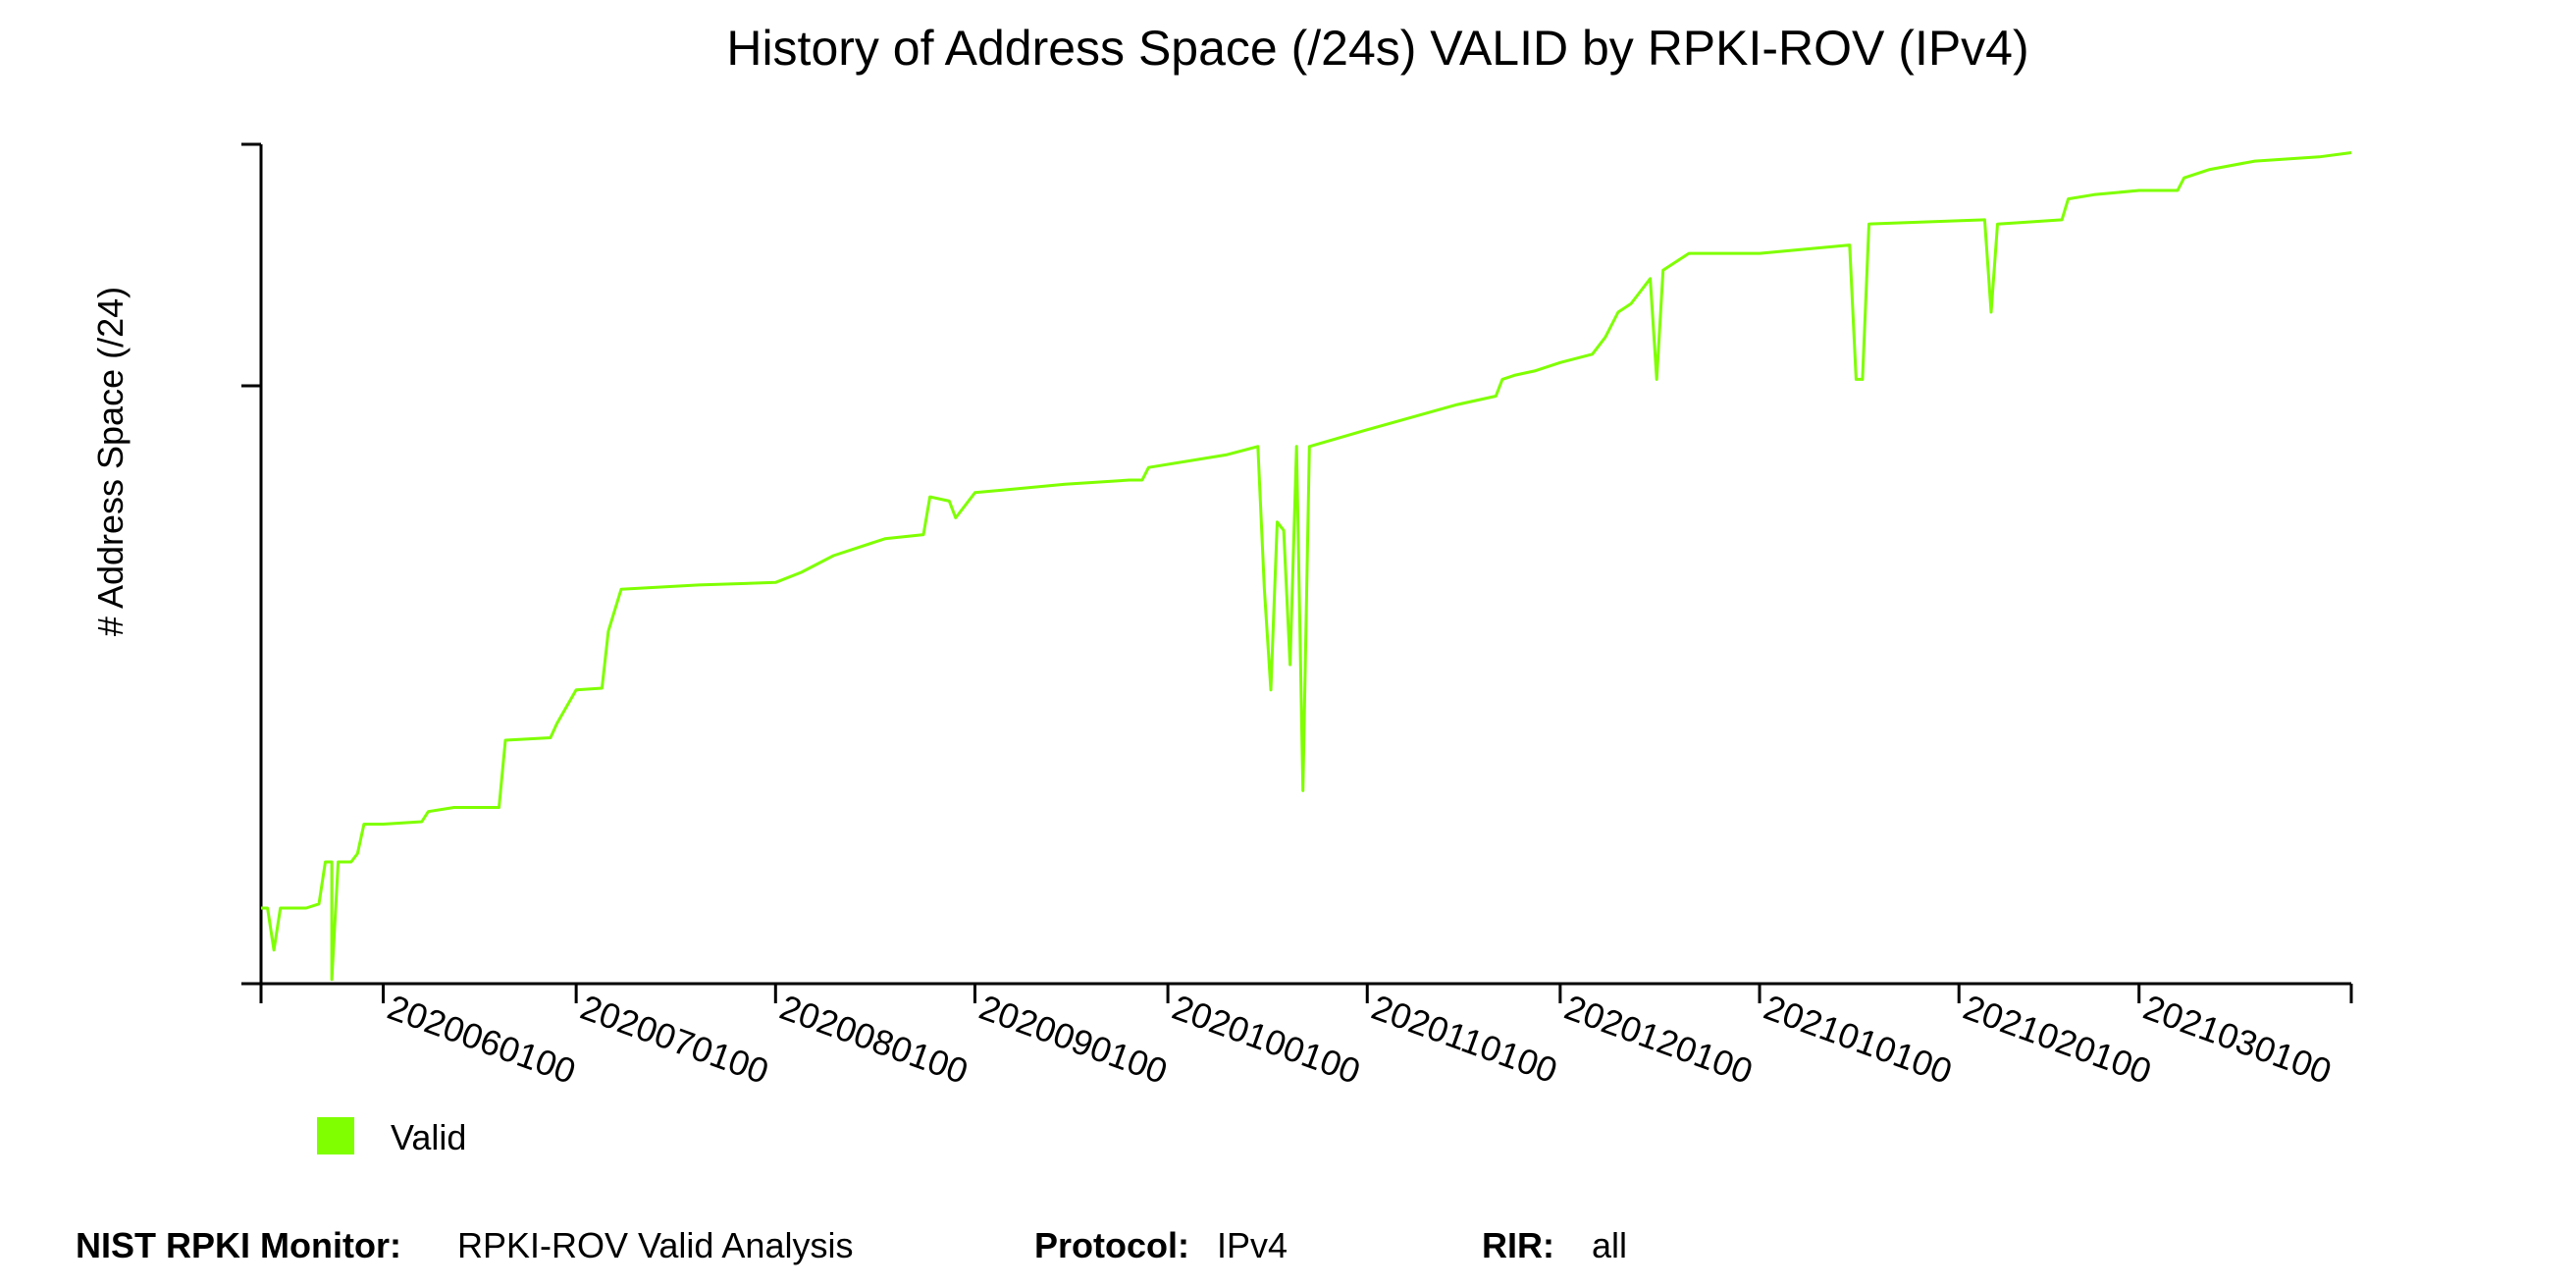 The width and height of the screenshot is (2576, 1288). I want to click on footer-rir-label: RIR:, so click(1518, 1245).